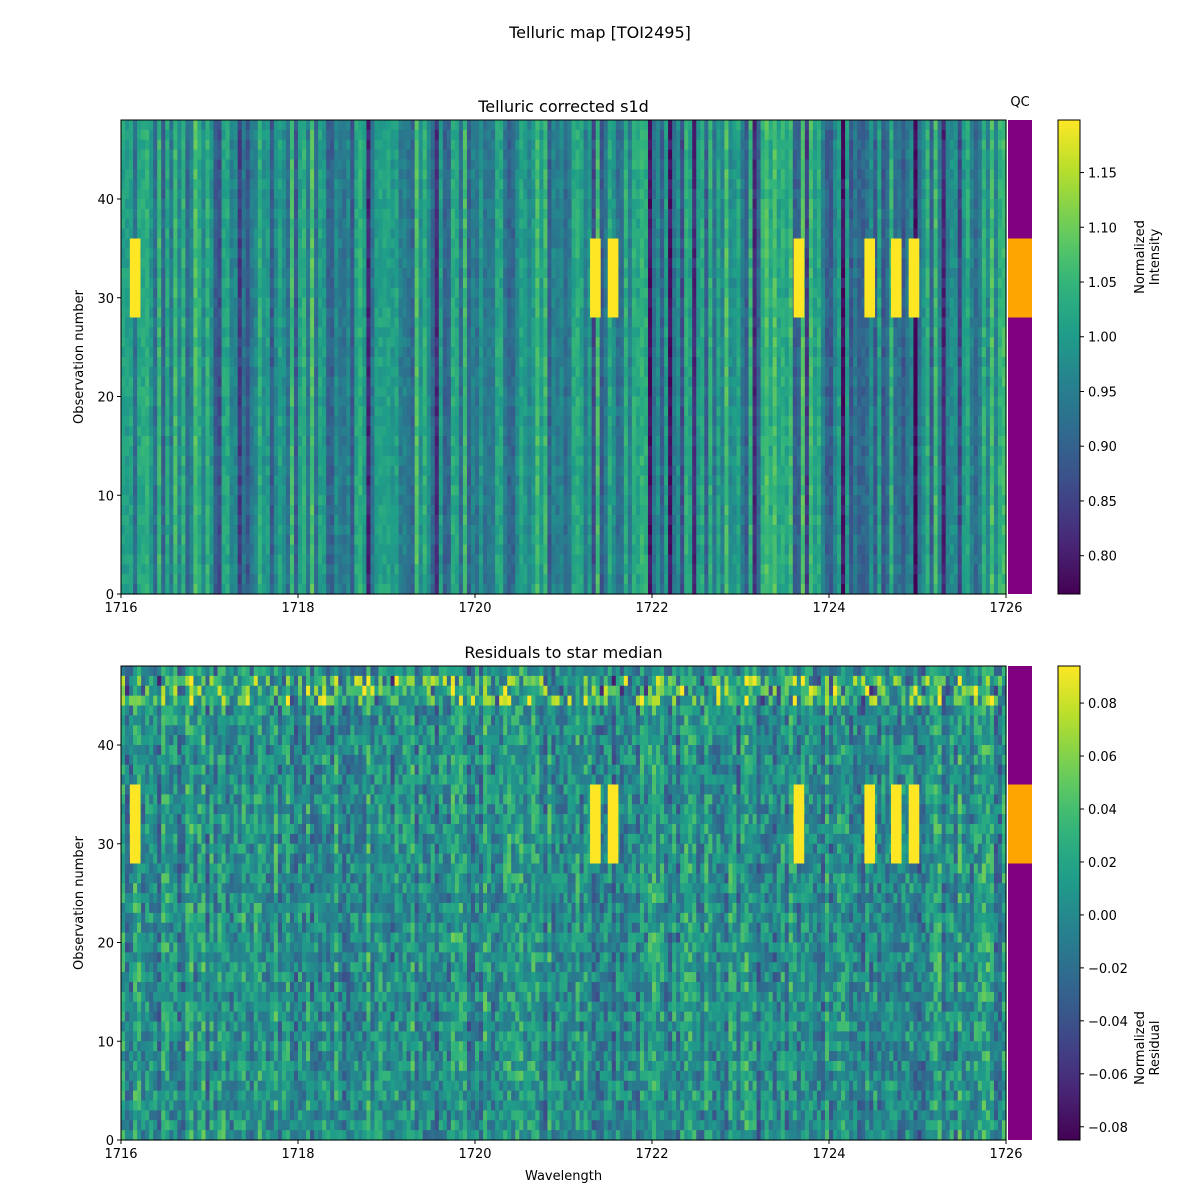  Describe the element at coordinates (599, 32) in the screenshot. I see `figure-title: Telluric map [TOI2495]` at that location.